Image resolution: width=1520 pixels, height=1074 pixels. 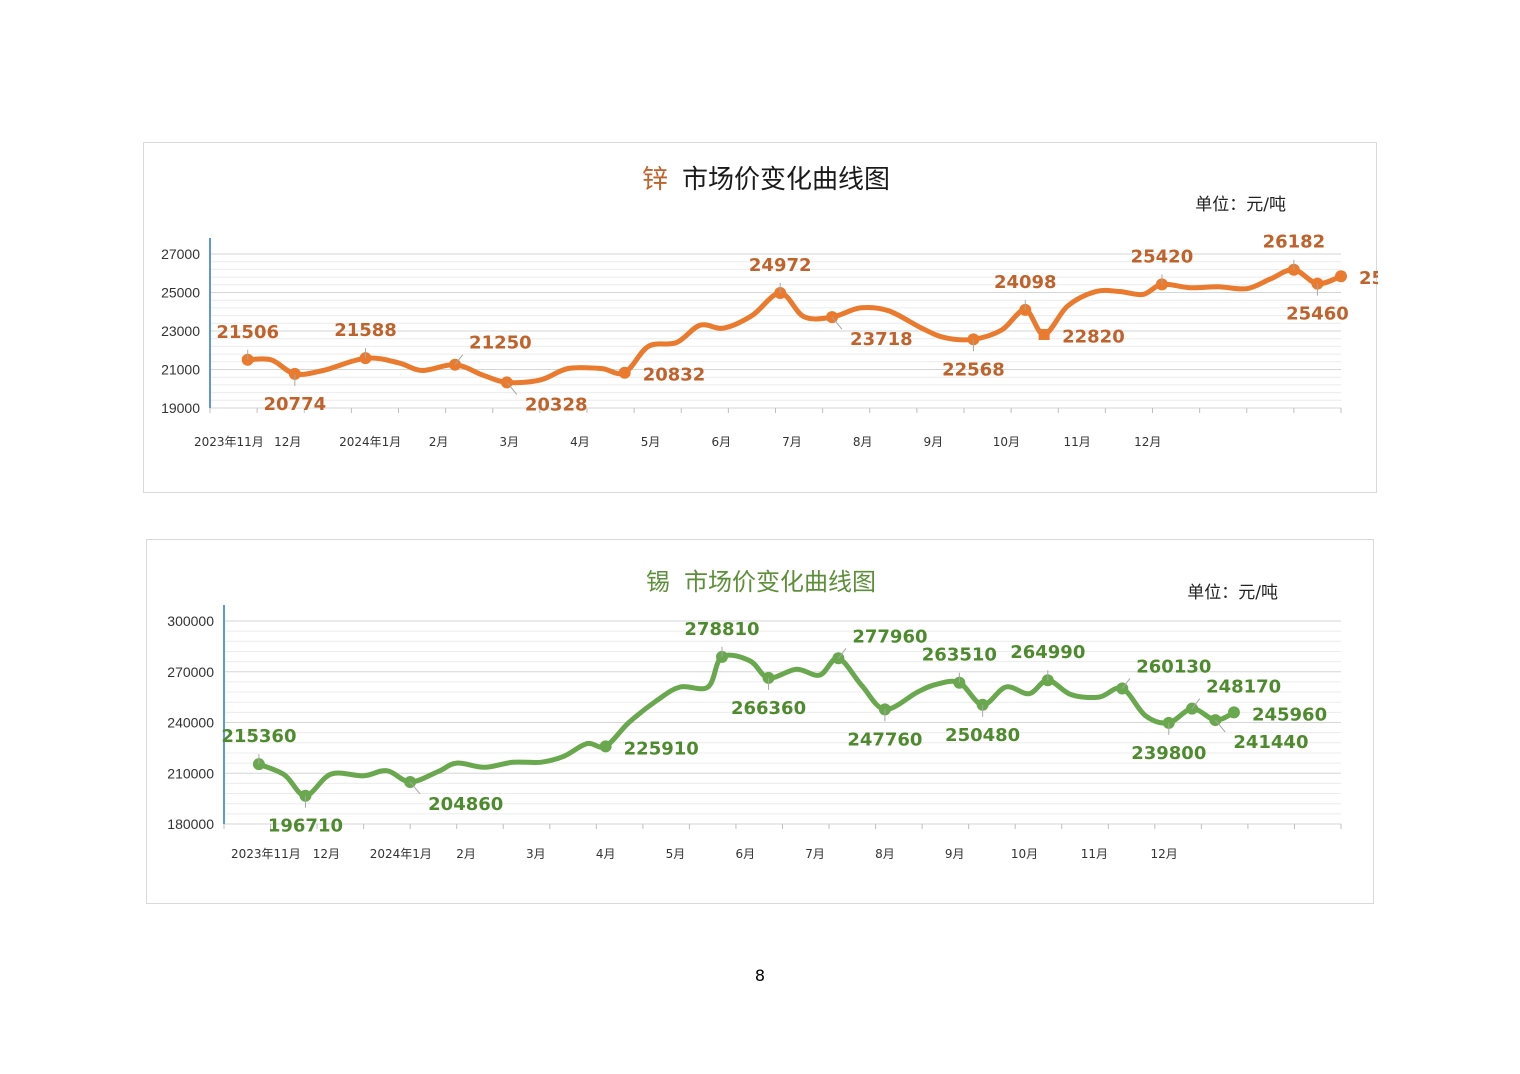 I want to click on data-label: 25460, so click(x=1317, y=314).